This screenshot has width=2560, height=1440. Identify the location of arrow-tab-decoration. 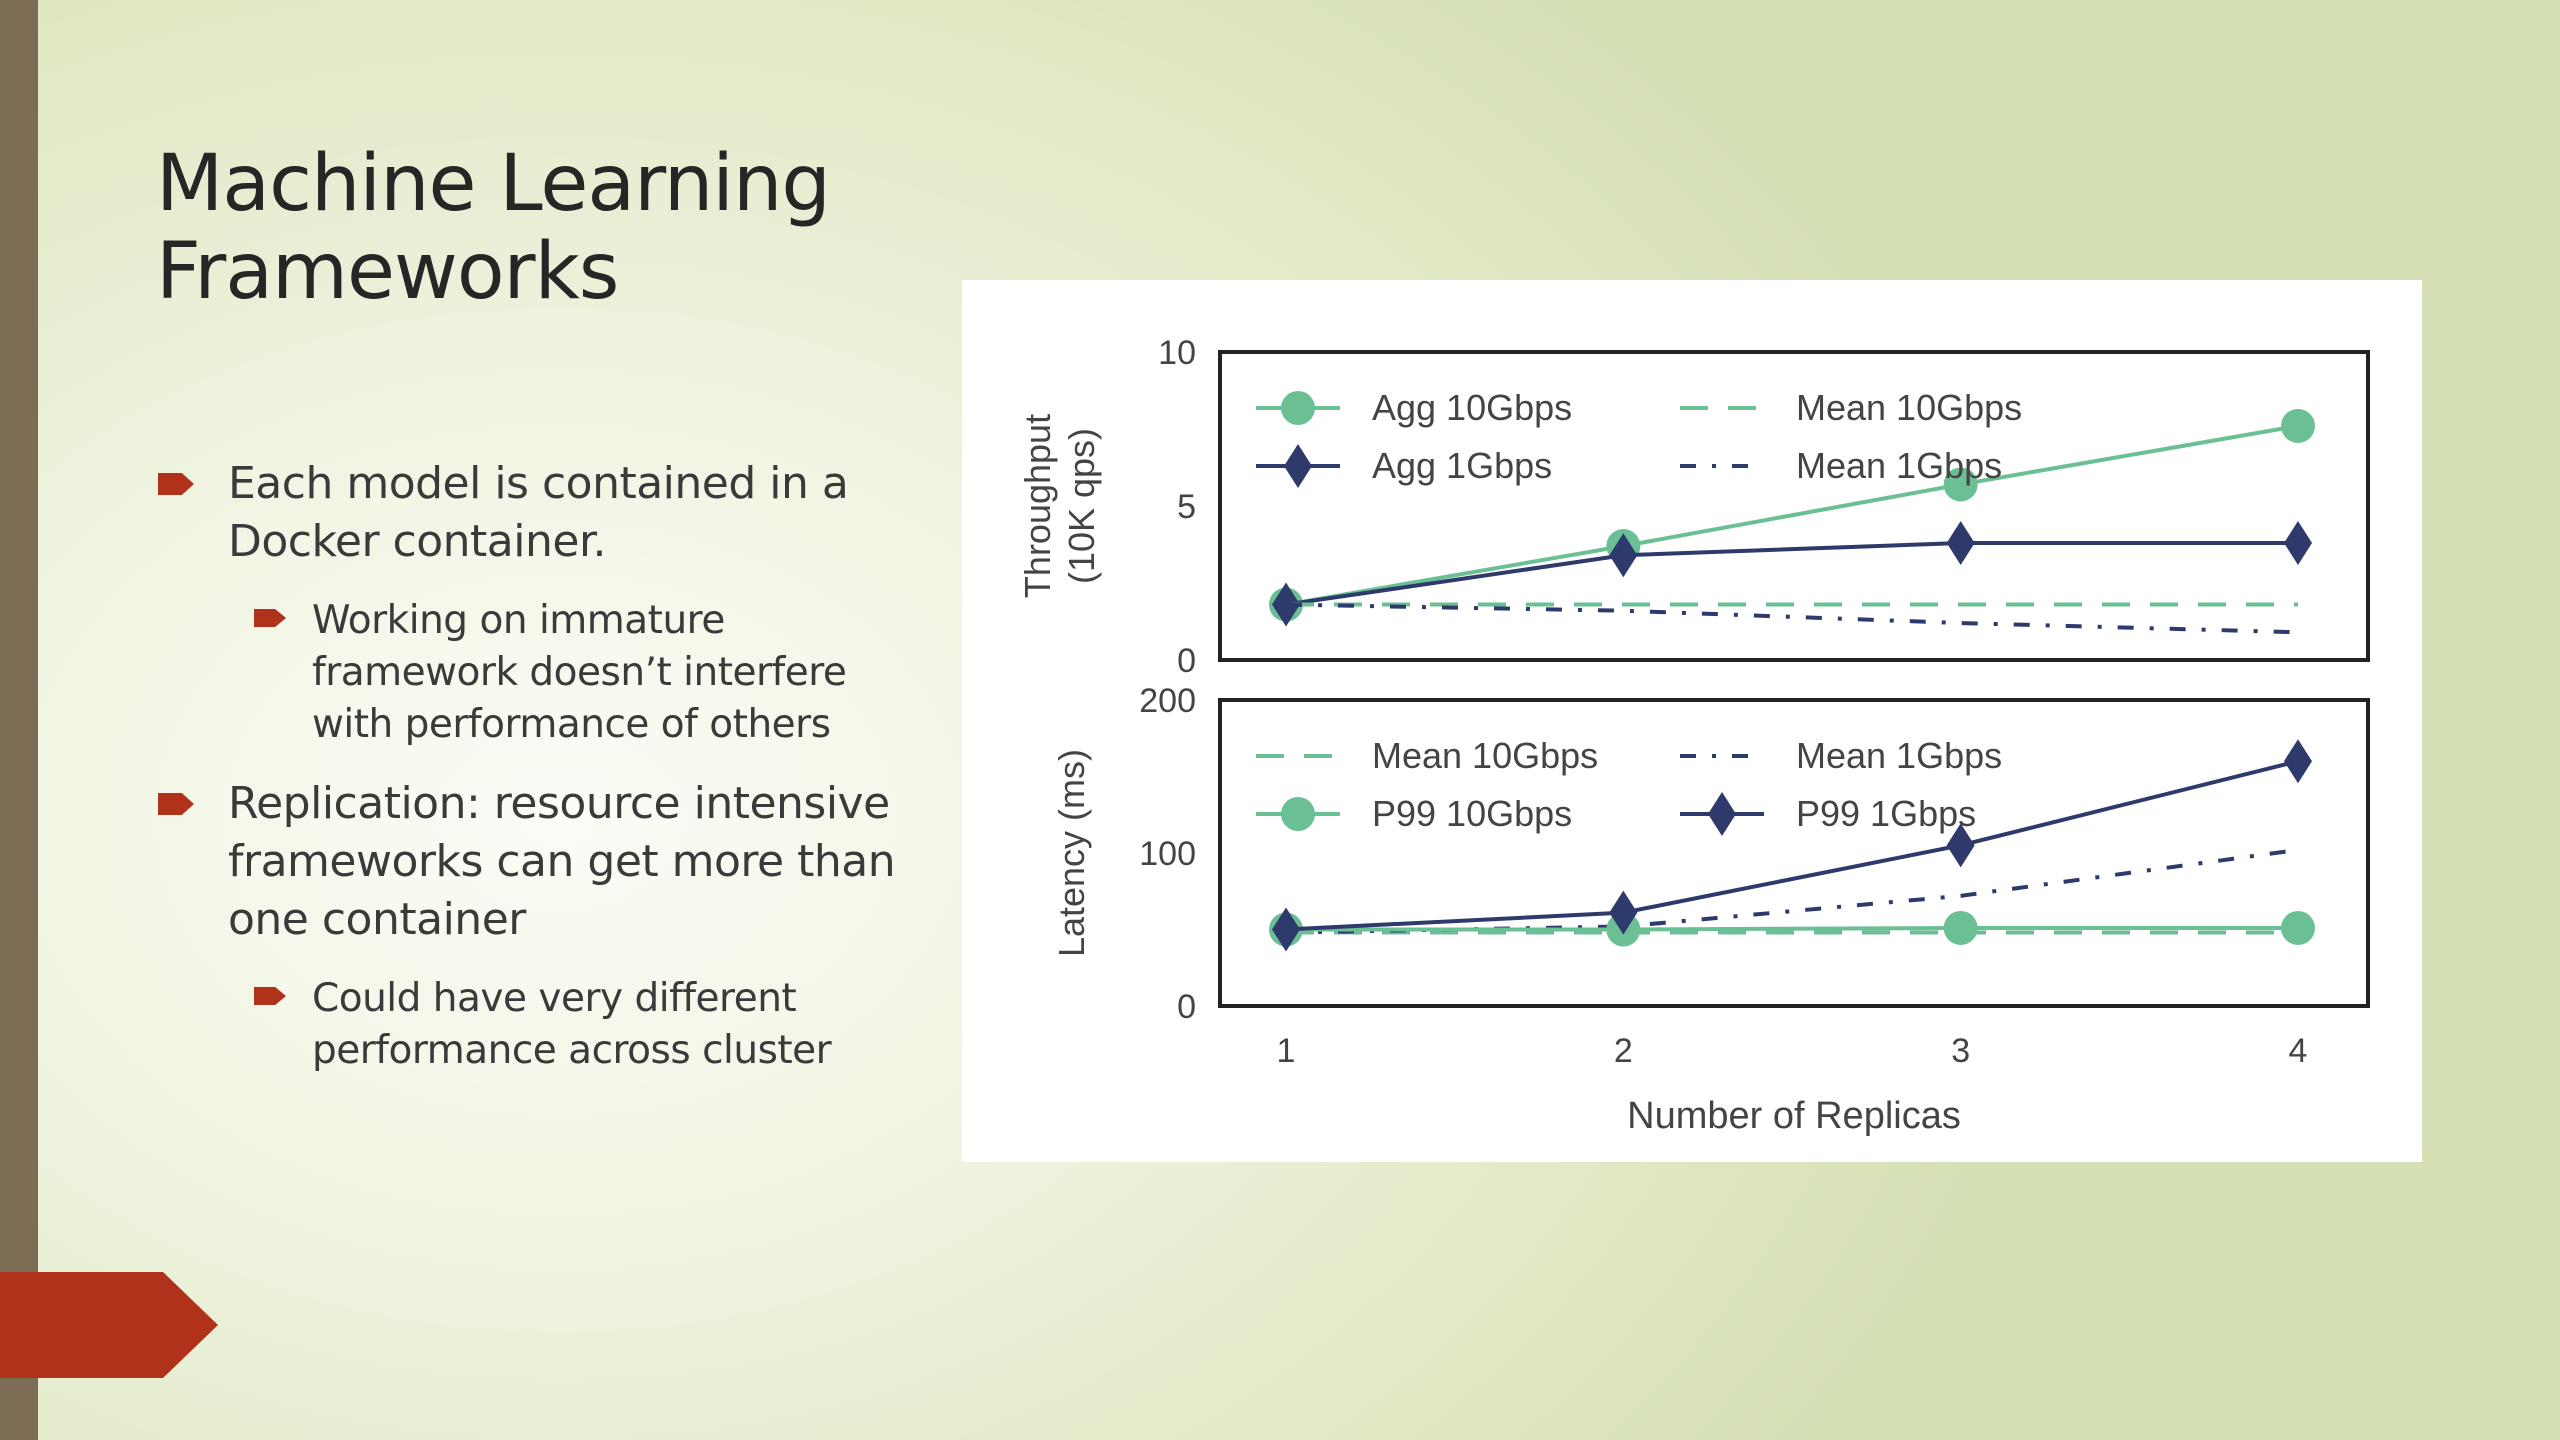
(109, 1325).